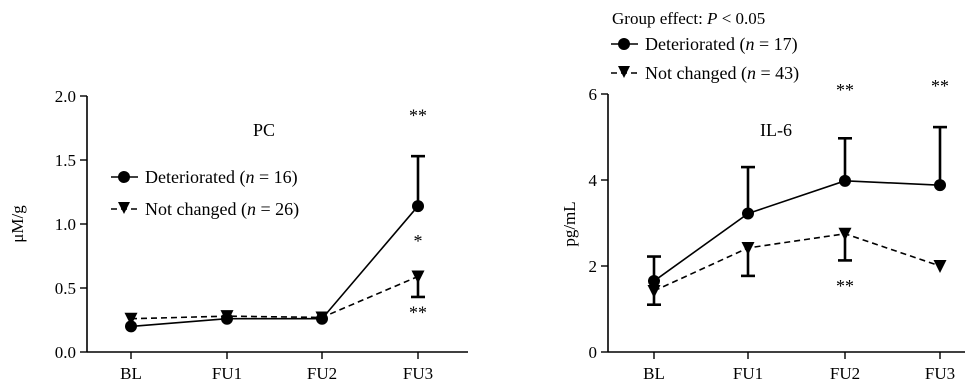 This screenshot has height=392, width=977. What do you see at coordinates (751, 73) in the screenshot?
I see `il6-legend-n-symbol-2: n` at bounding box center [751, 73].